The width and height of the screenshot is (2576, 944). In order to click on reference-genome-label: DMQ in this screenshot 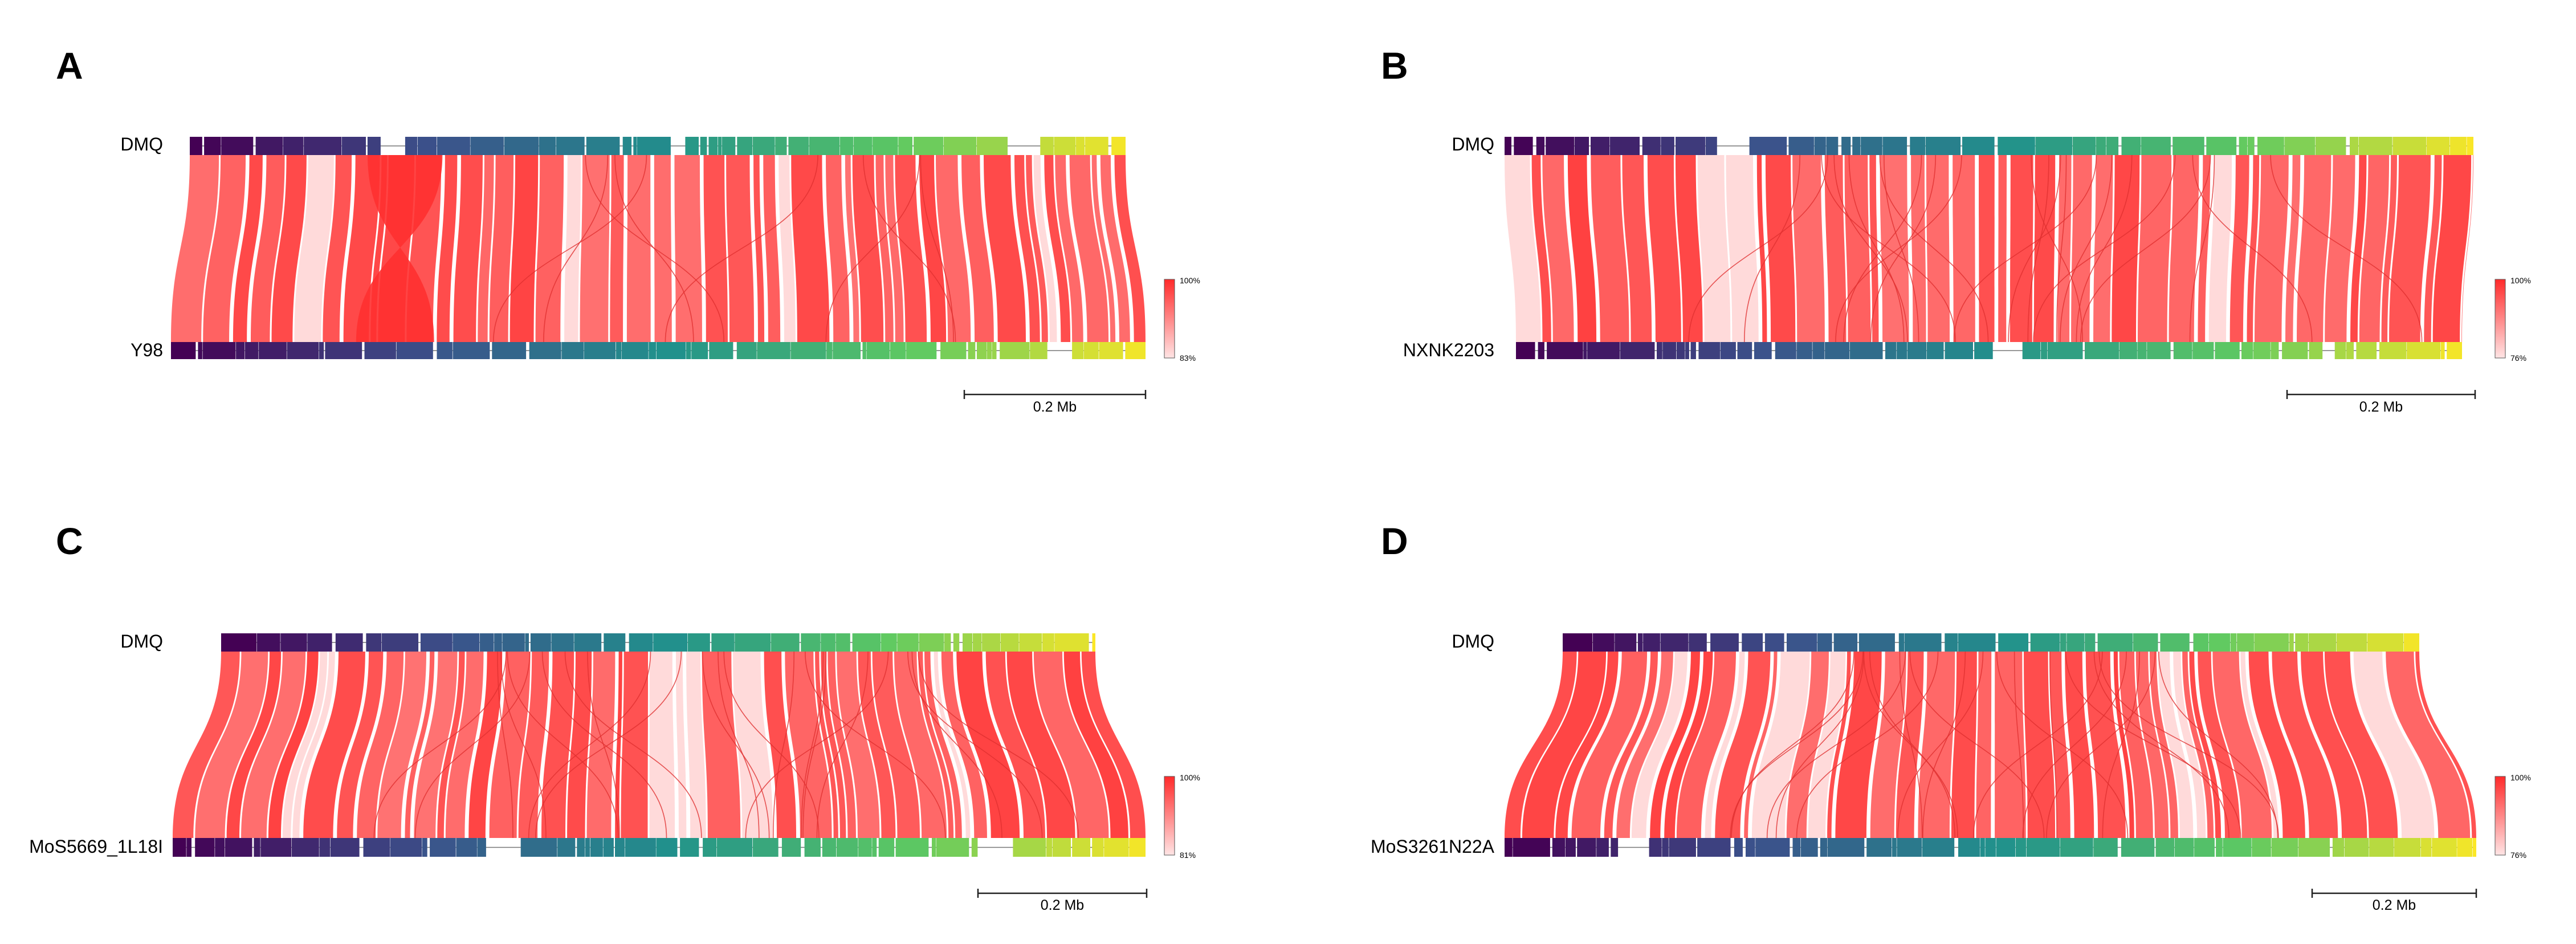, I will do `click(1473, 641)`.